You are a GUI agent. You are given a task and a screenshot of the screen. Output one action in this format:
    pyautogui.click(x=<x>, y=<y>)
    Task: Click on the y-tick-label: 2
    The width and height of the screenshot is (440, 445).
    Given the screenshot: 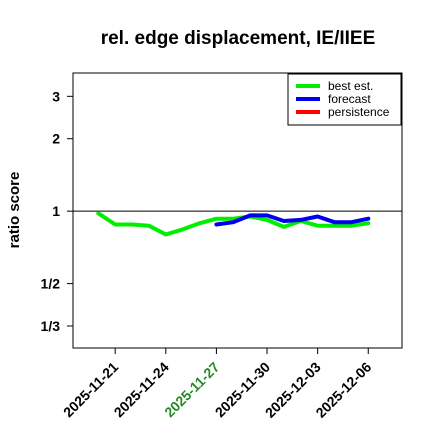 What is the action you would take?
    pyautogui.click(x=56, y=139)
    